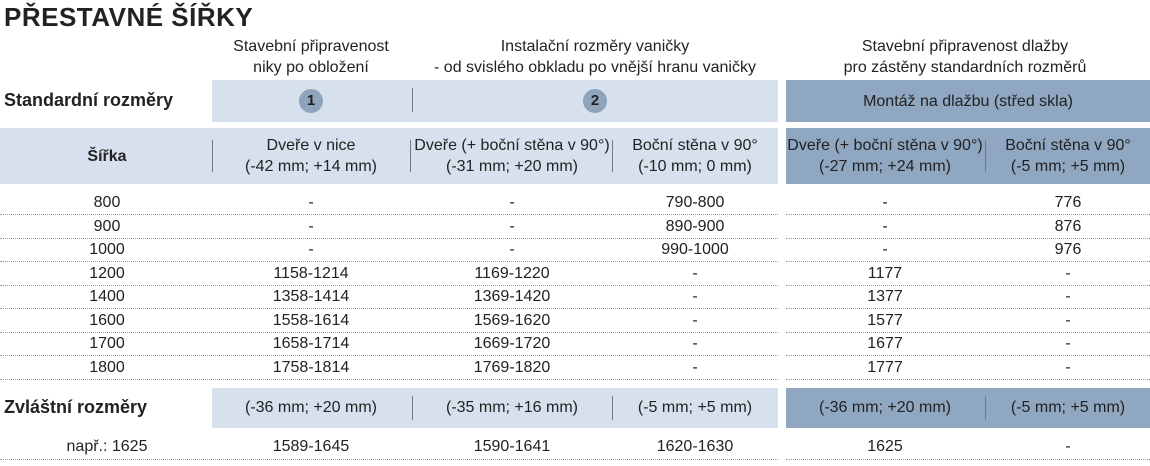 This screenshot has height=466, width=1150. I want to click on cell: 800, so click(107, 202).